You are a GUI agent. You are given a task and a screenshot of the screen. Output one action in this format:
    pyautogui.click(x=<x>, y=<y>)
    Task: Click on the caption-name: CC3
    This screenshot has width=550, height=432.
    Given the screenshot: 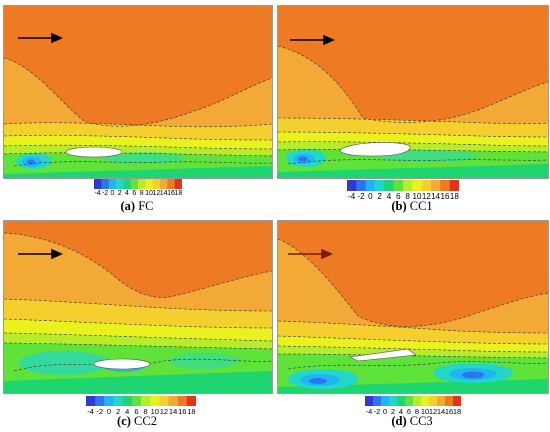 What is the action you would take?
    pyautogui.click(x=421, y=421)
    